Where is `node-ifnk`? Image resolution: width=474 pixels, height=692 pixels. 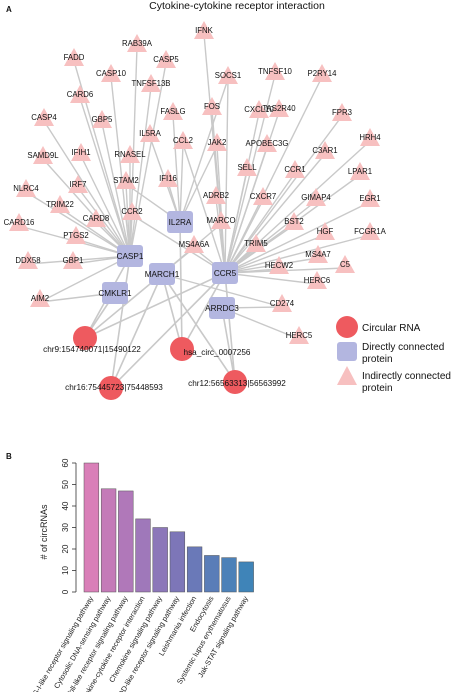 node-ifnk is located at coordinates (204, 30).